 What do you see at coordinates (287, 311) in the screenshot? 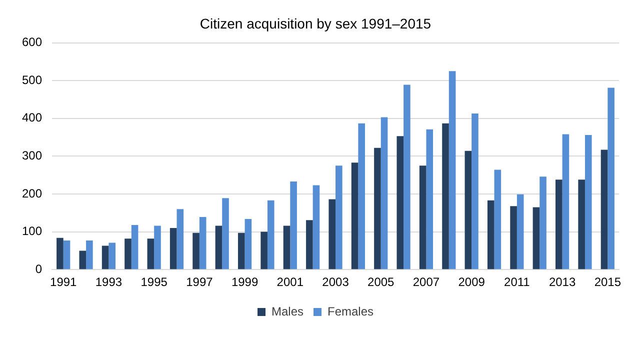
I see `legend-label: Males` at bounding box center [287, 311].